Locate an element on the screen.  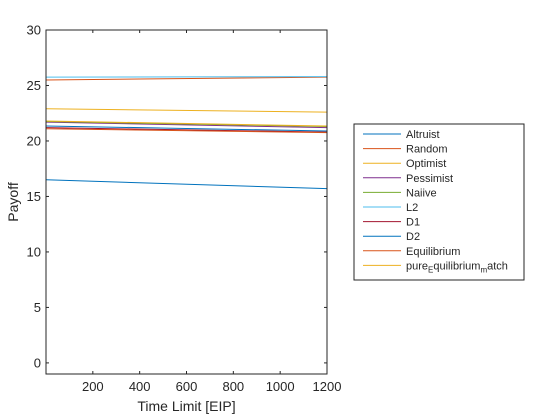
legend-label: Equilibrium is located at coordinates (433, 252).